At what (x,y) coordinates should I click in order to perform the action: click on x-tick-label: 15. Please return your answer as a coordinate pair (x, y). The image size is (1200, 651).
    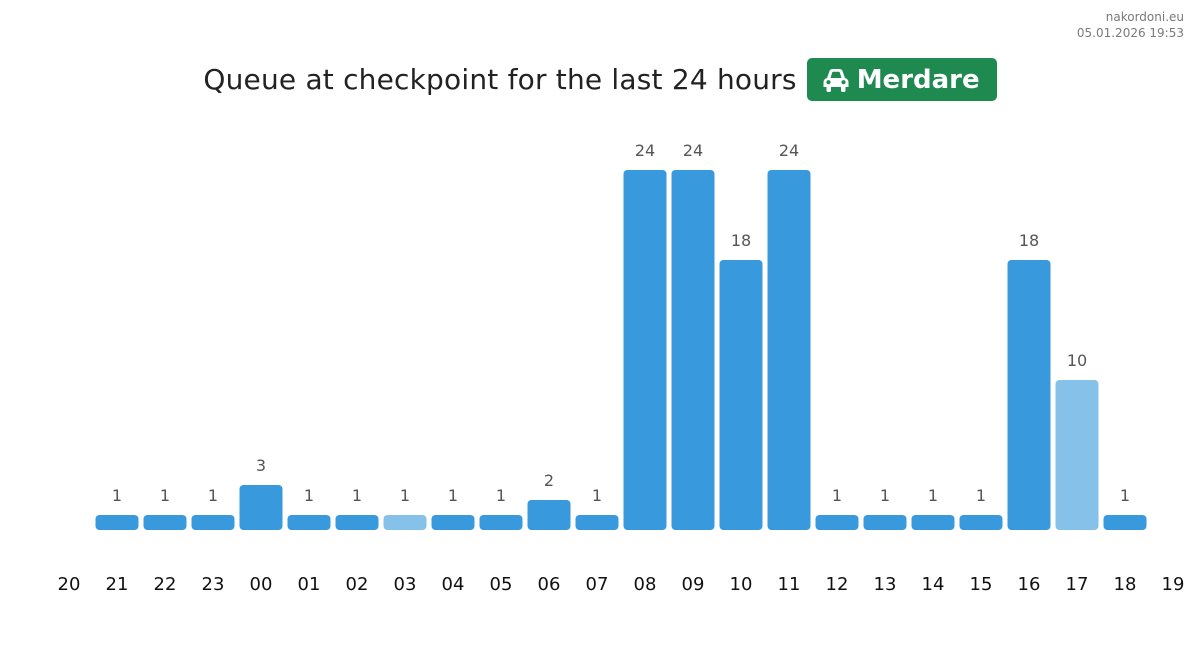
    Looking at the image, I should click on (981, 584).